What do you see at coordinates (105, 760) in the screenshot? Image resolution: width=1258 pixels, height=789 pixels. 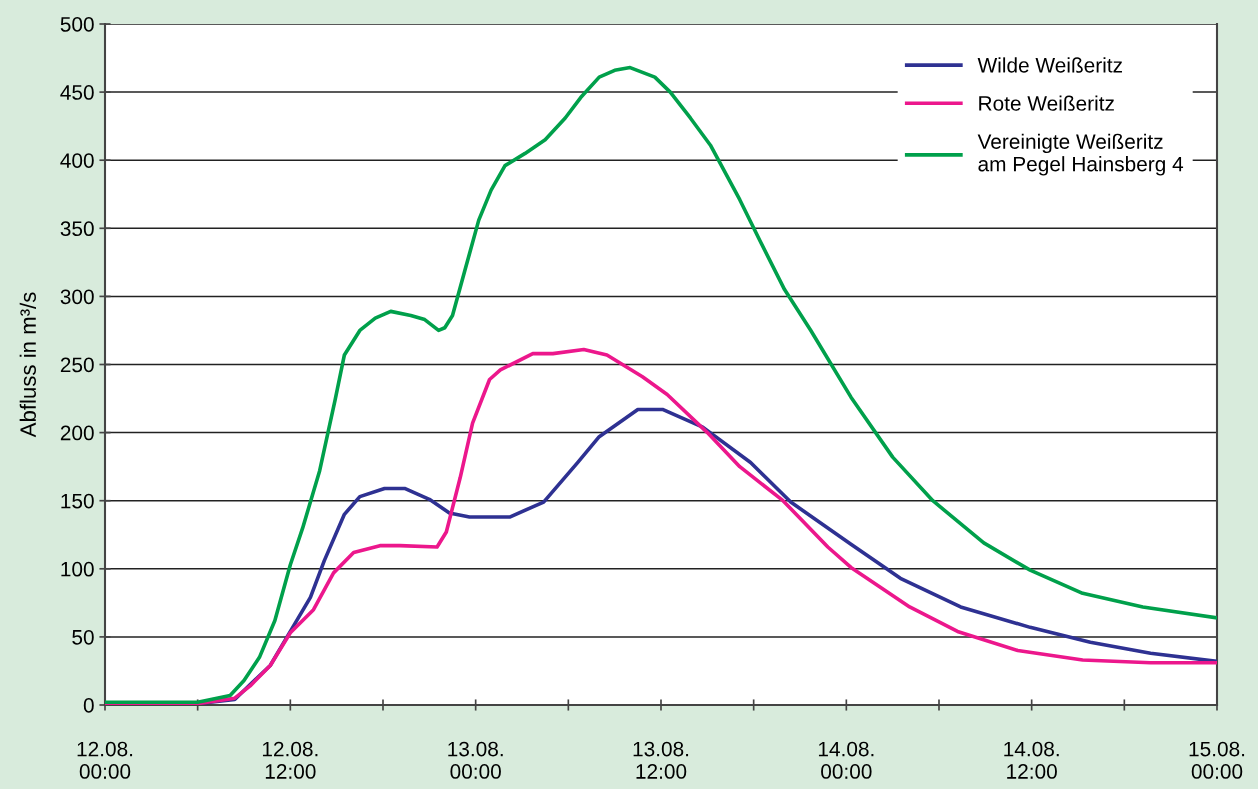 I see `x-tick-label: 12.08. 00:00` at bounding box center [105, 760].